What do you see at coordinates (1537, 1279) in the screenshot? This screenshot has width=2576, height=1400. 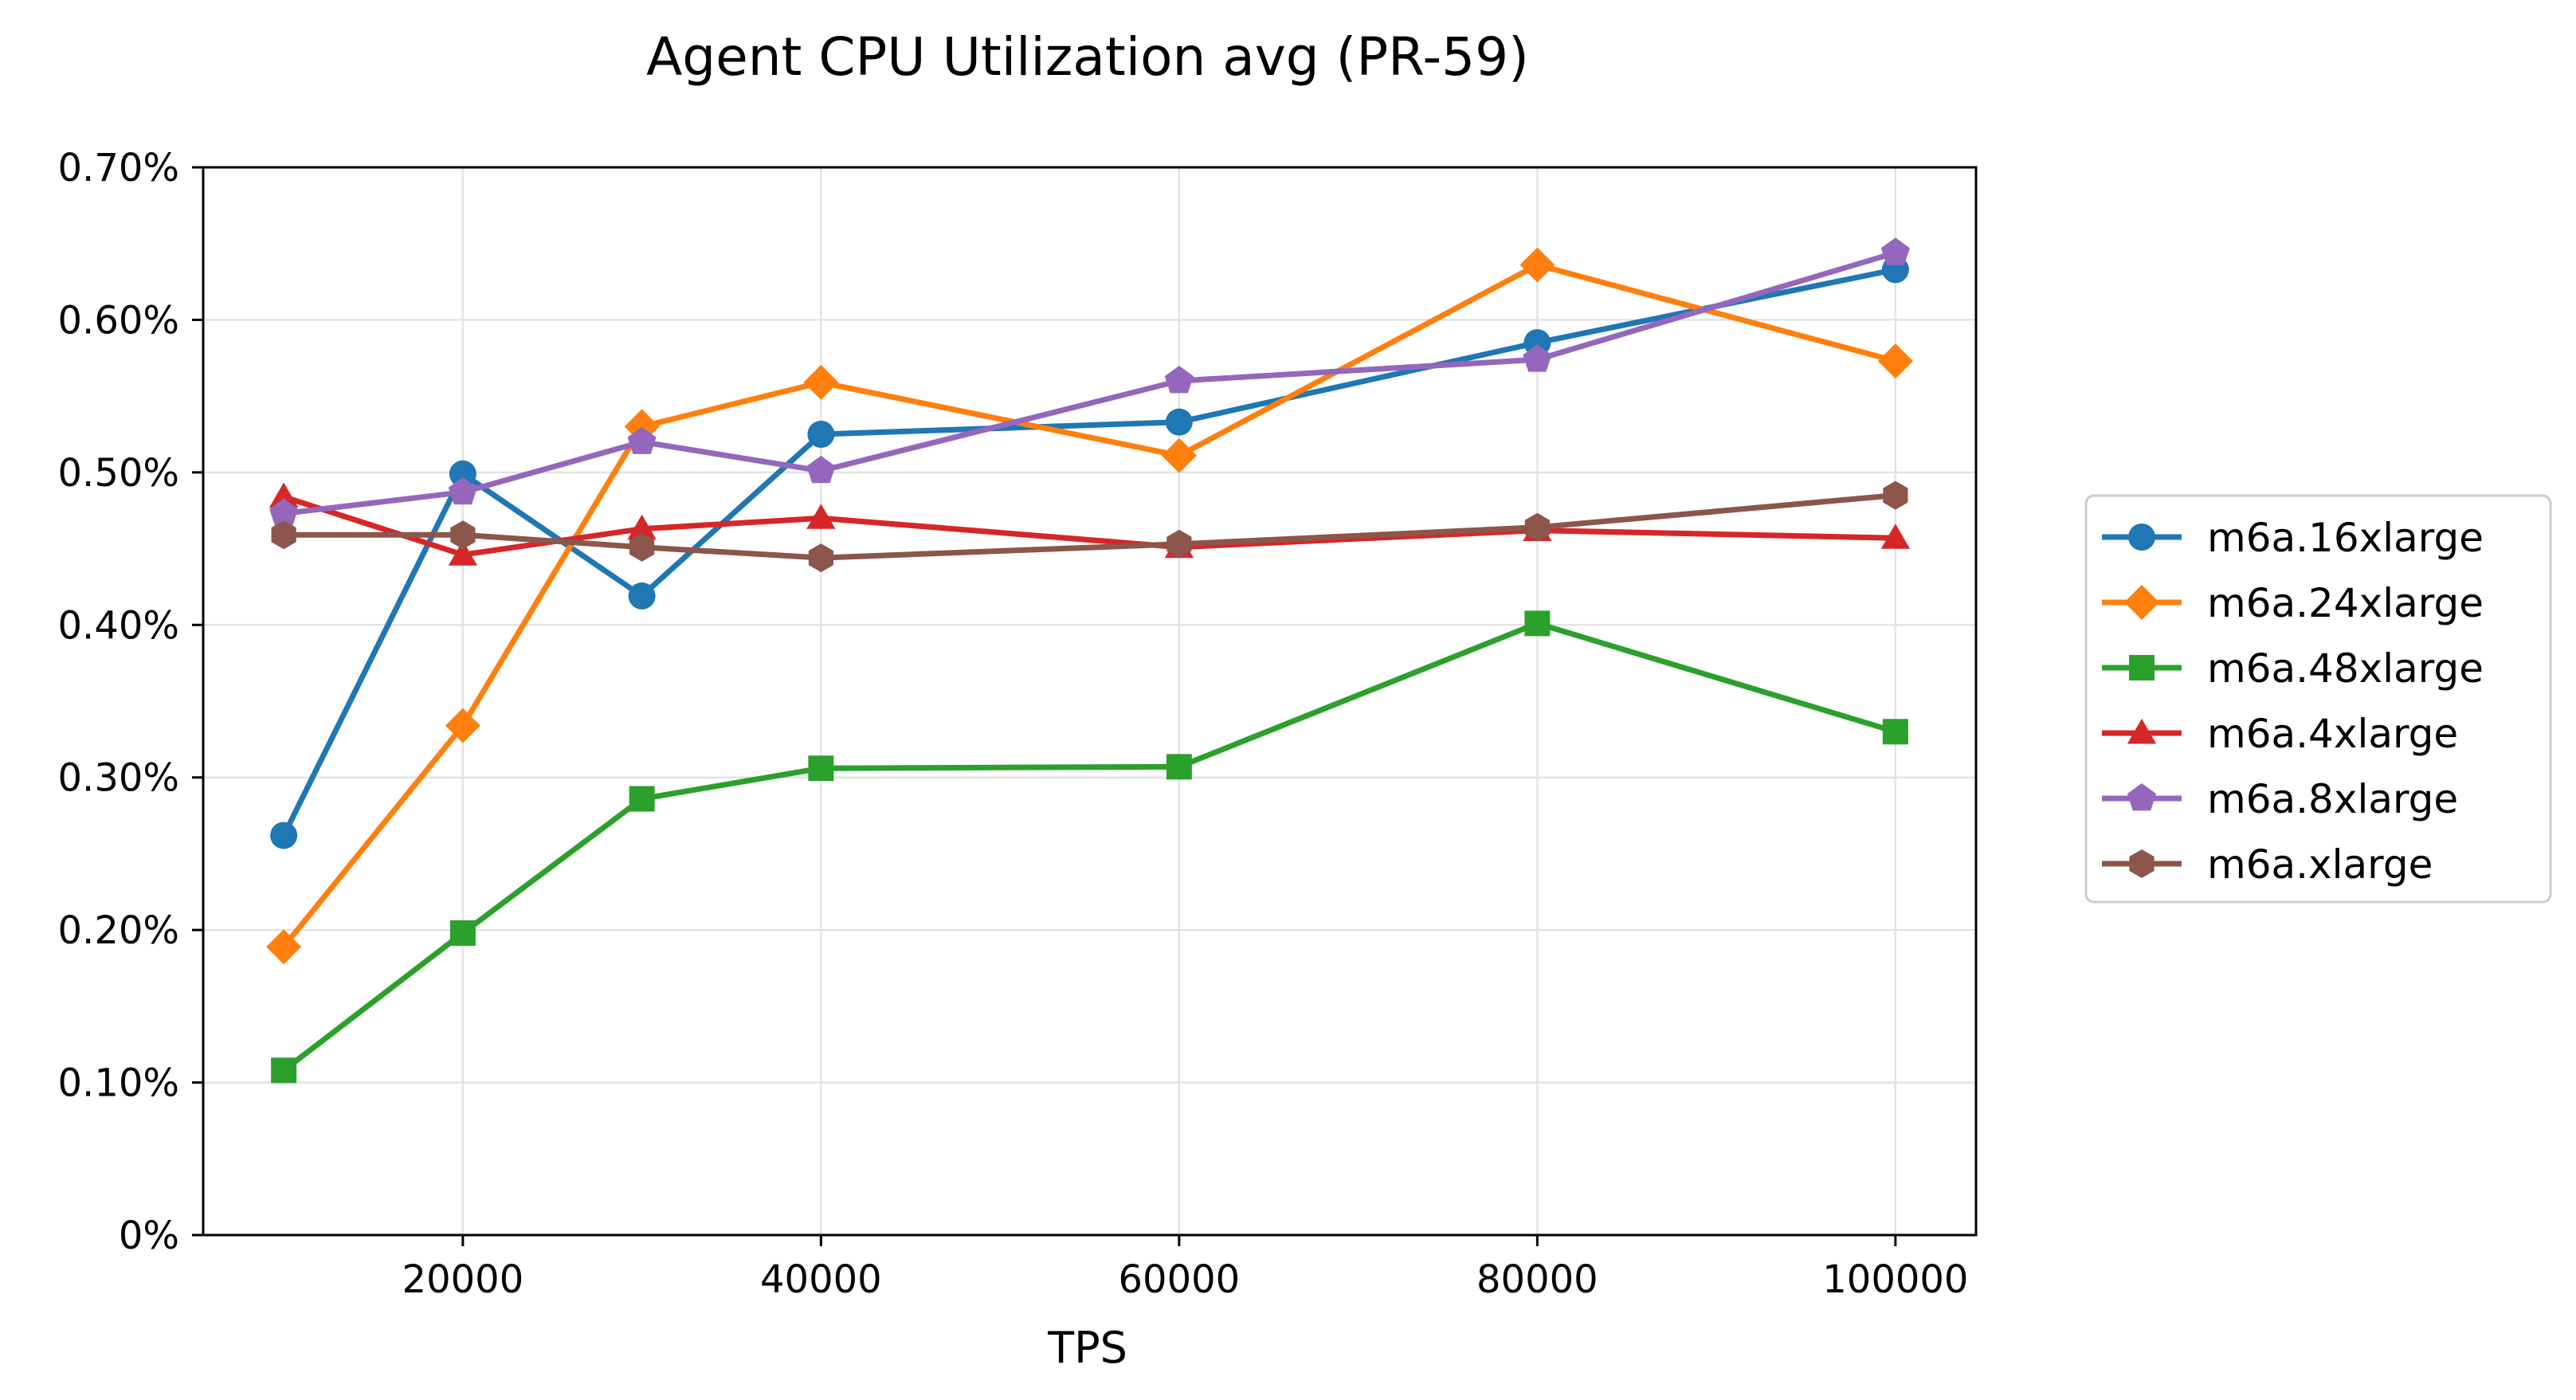 I see `x-tick-label: 80000` at bounding box center [1537, 1279].